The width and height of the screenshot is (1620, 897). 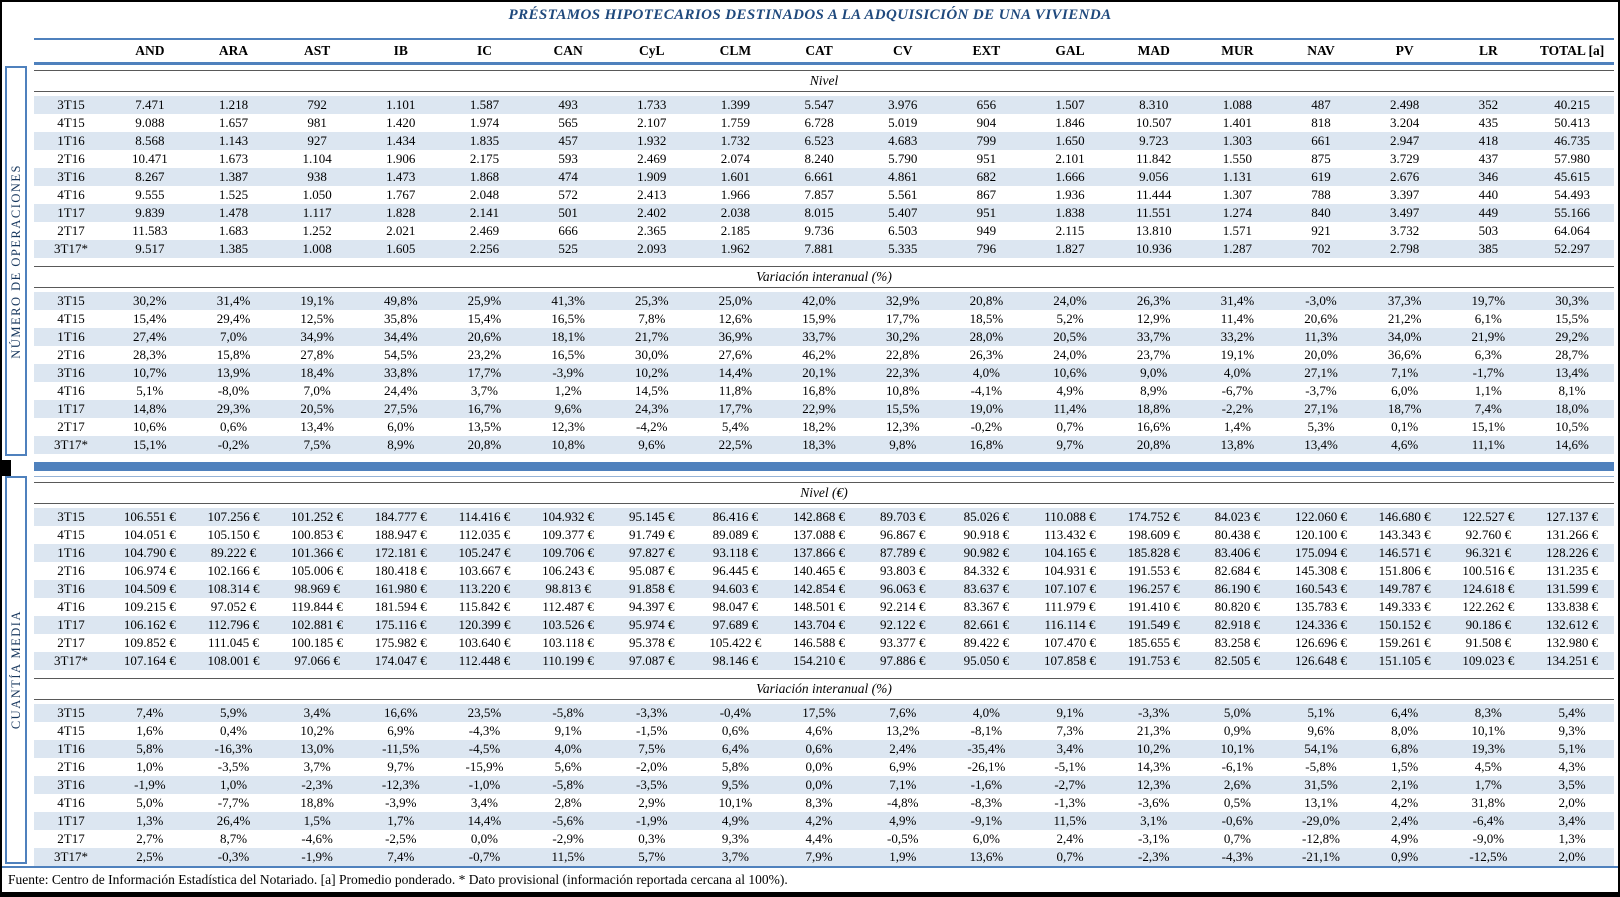 What do you see at coordinates (986, 730) in the screenshot?
I see `table-cell: -8,1%` at bounding box center [986, 730].